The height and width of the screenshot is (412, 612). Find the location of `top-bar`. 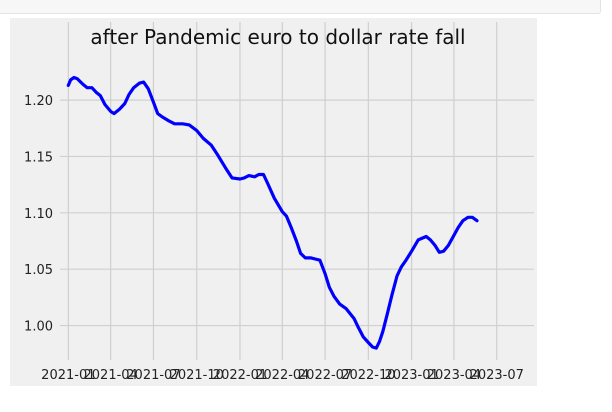

top-bar is located at coordinates (300, 7).